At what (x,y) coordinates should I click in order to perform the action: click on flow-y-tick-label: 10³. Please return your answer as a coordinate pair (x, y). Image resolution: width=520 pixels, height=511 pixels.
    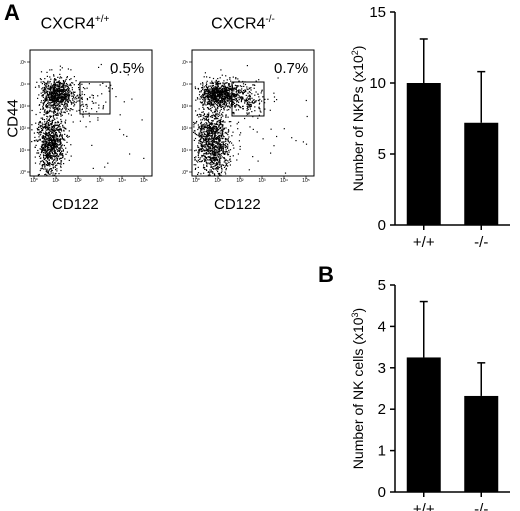
    Looking at the image, I should click on (23, 107).